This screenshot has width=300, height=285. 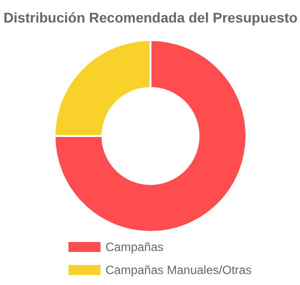 I want to click on legend-label: Campañas Manuales/Otras, so click(x=179, y=270).